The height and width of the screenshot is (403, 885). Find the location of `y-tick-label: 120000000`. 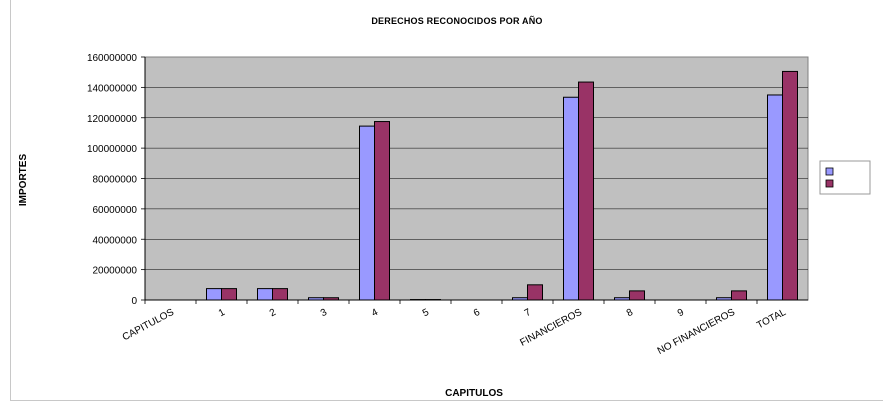

y-tick-label: 120000000 is located at coordinates (112, 119).